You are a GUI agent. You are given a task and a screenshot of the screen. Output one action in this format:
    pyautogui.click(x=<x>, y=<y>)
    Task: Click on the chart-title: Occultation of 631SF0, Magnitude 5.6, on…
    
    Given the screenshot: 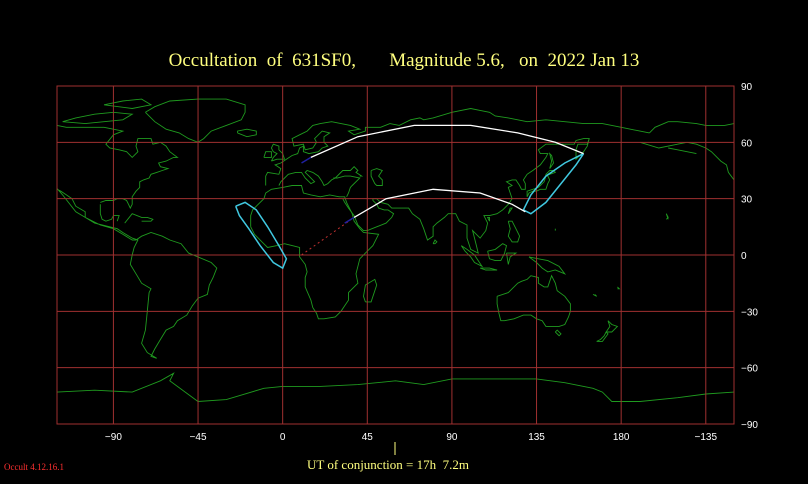 What is the action you would take?
    pyautogui.click(x=404, y=60)
    